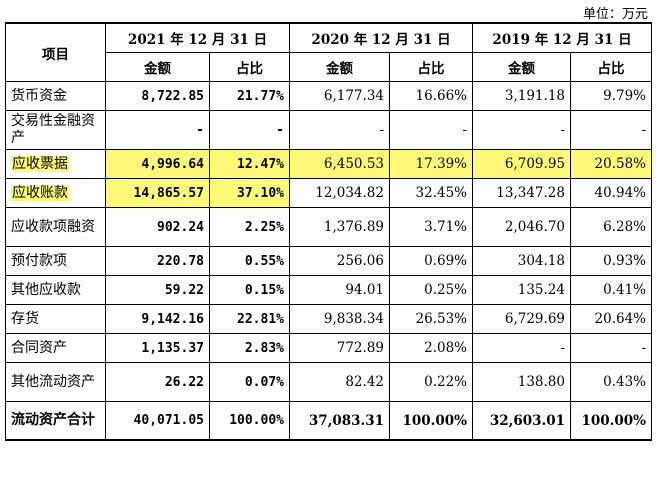  I want to click on header-year-2019: 2019 年 12 月 31 日, so click(562, 37).